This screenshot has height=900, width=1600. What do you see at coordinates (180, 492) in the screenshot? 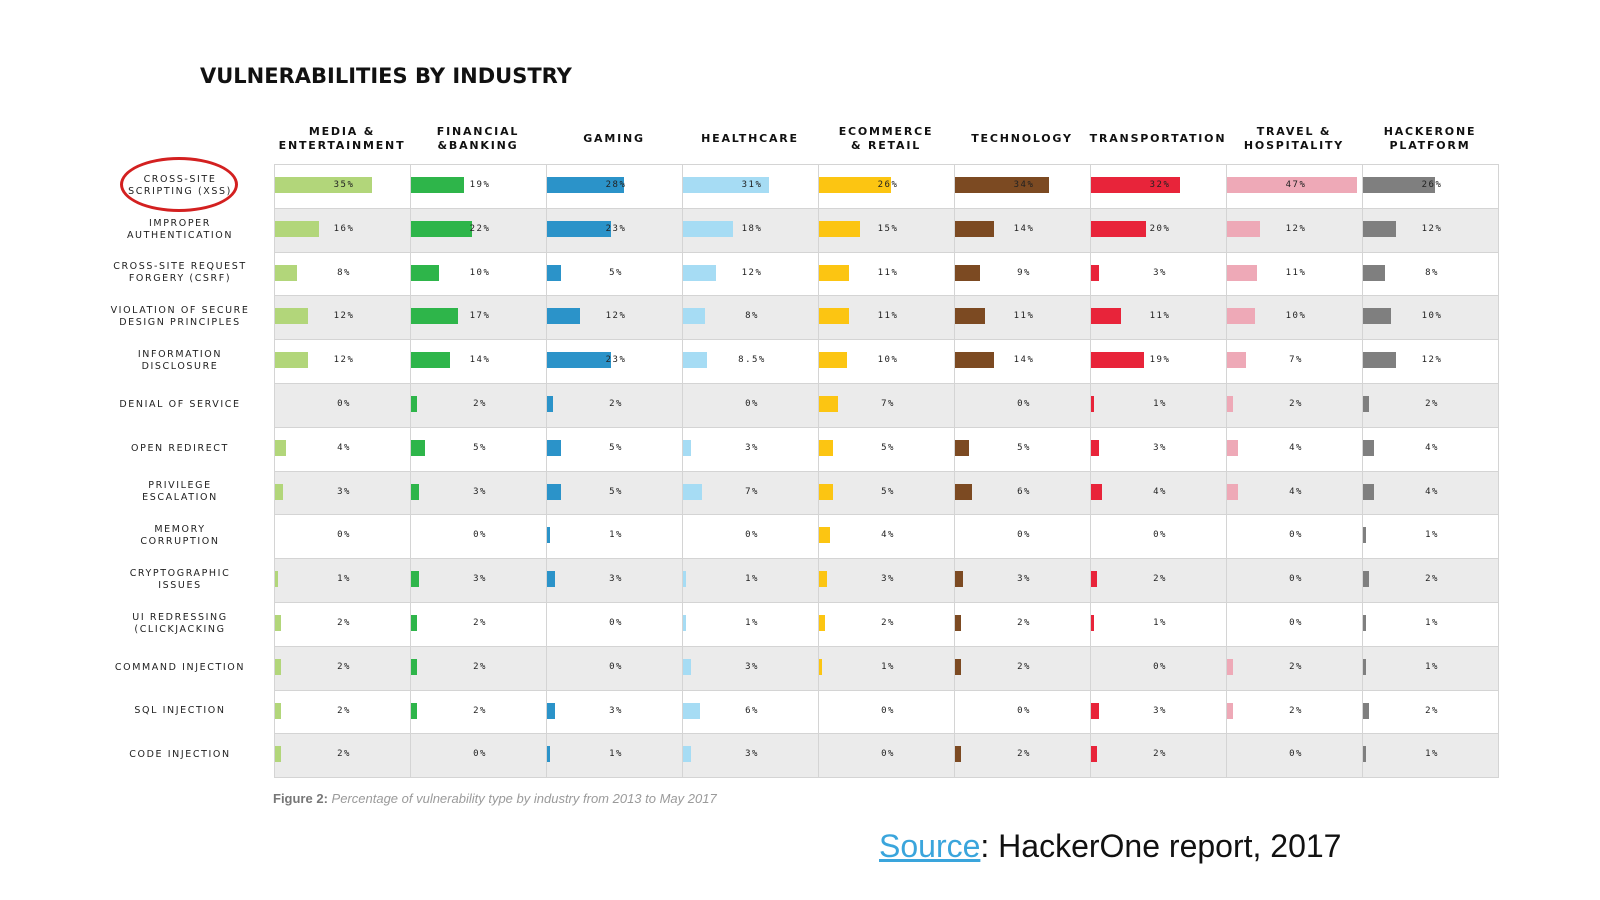
I see `row-label: PRIVILEGE ESCALATION` at bounding box center [180, 492].